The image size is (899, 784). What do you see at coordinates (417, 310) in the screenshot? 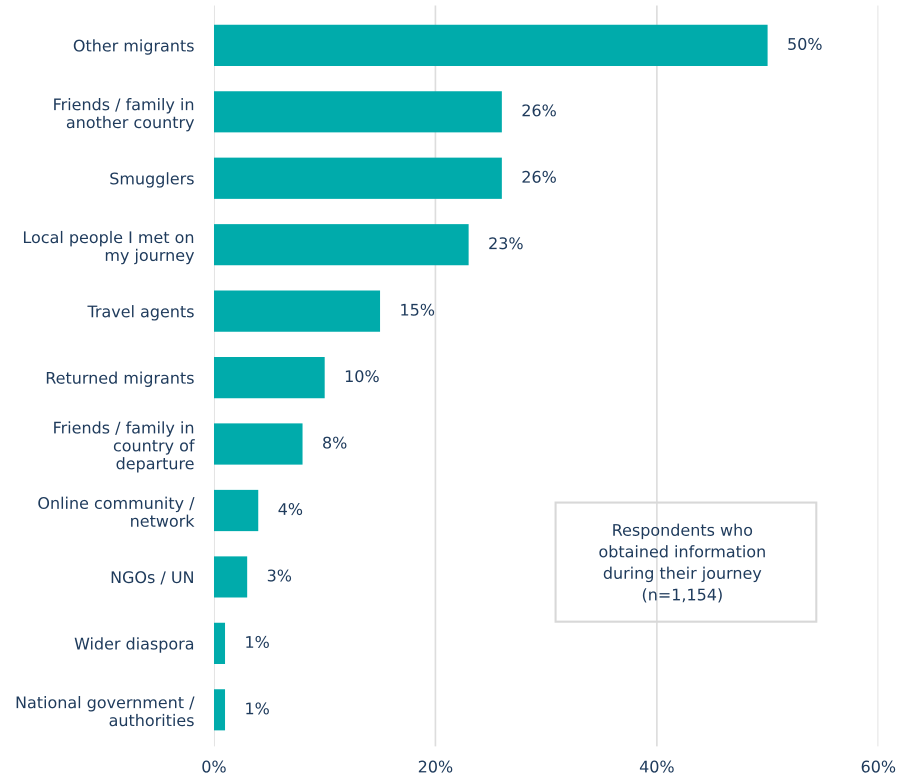
I see `data-label: 15%` at bounding box center [417, 310].